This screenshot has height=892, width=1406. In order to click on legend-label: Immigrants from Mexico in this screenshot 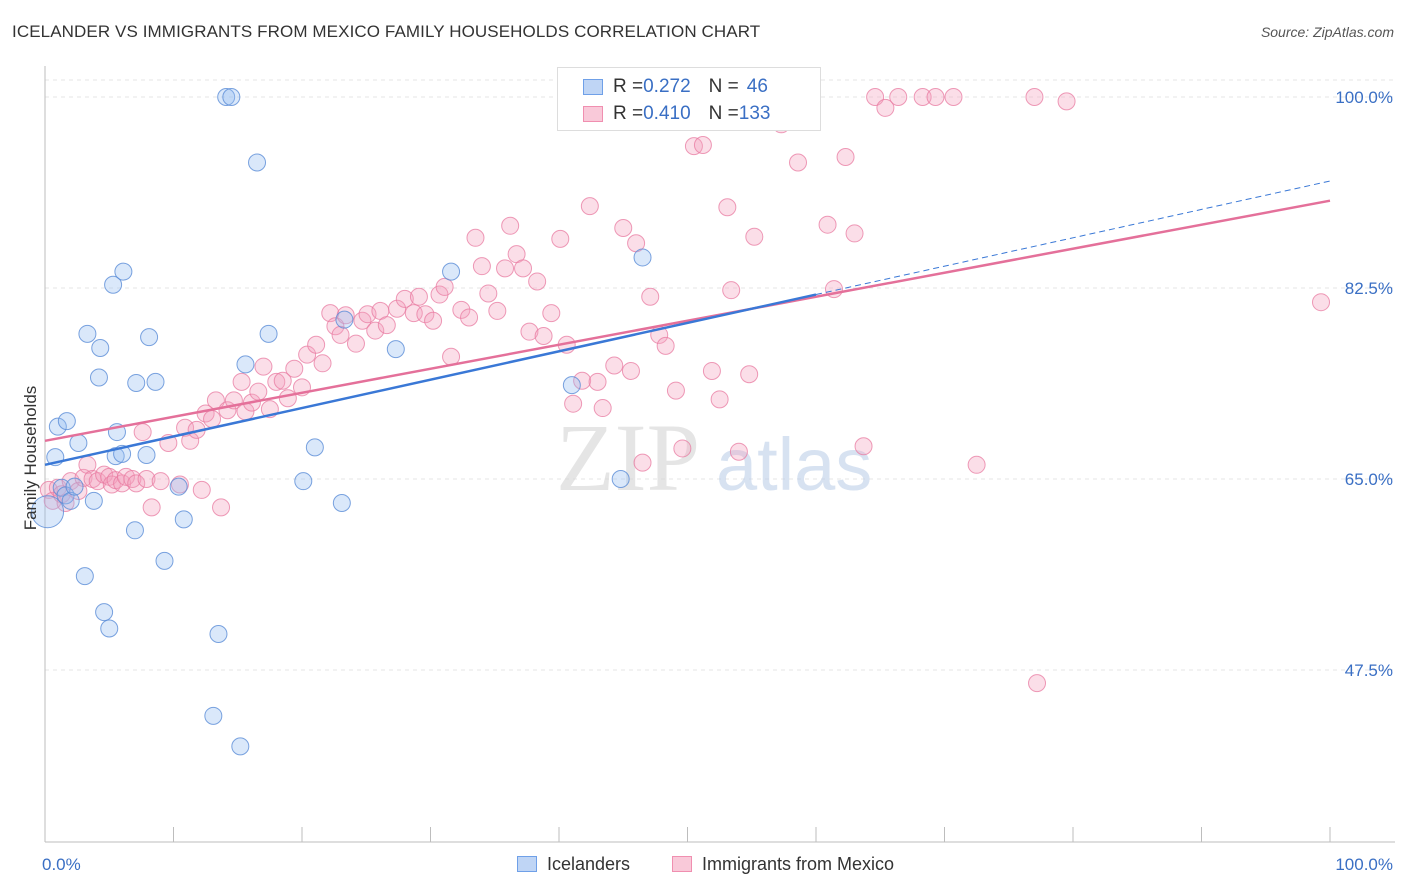, I will do `click(798, 863)`.